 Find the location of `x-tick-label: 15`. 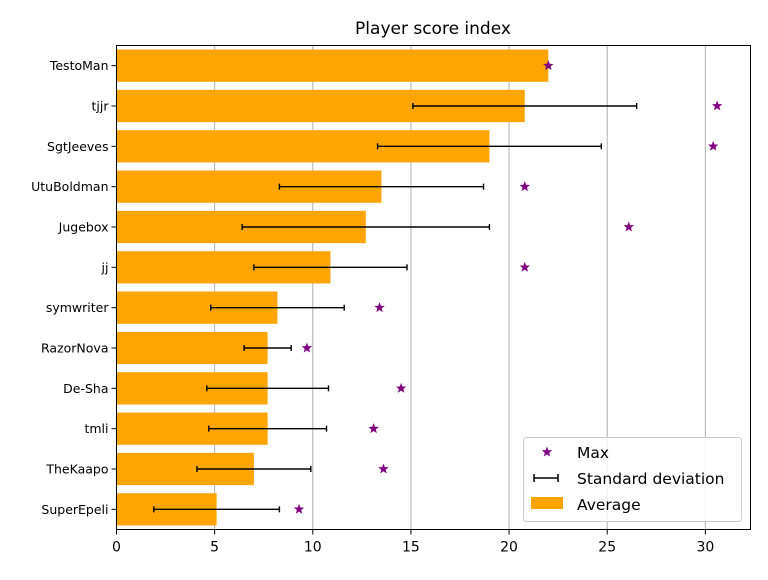

x-tick-label: 15 is located at coordinates (411, 548).